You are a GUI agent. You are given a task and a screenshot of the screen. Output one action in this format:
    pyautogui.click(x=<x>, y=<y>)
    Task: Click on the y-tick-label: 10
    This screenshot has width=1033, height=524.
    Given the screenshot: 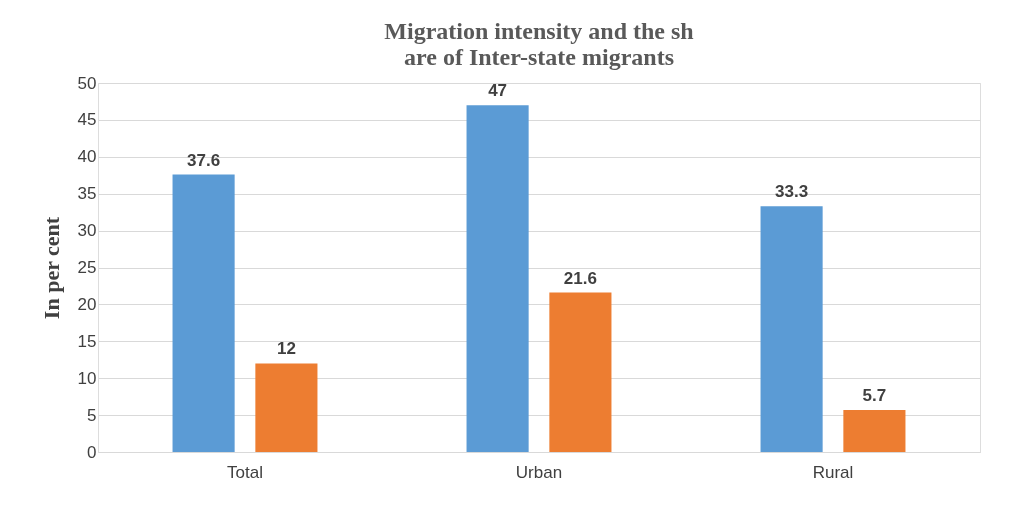 What is the action you would take?
    pyautogui.click(x=87, y=378)
    